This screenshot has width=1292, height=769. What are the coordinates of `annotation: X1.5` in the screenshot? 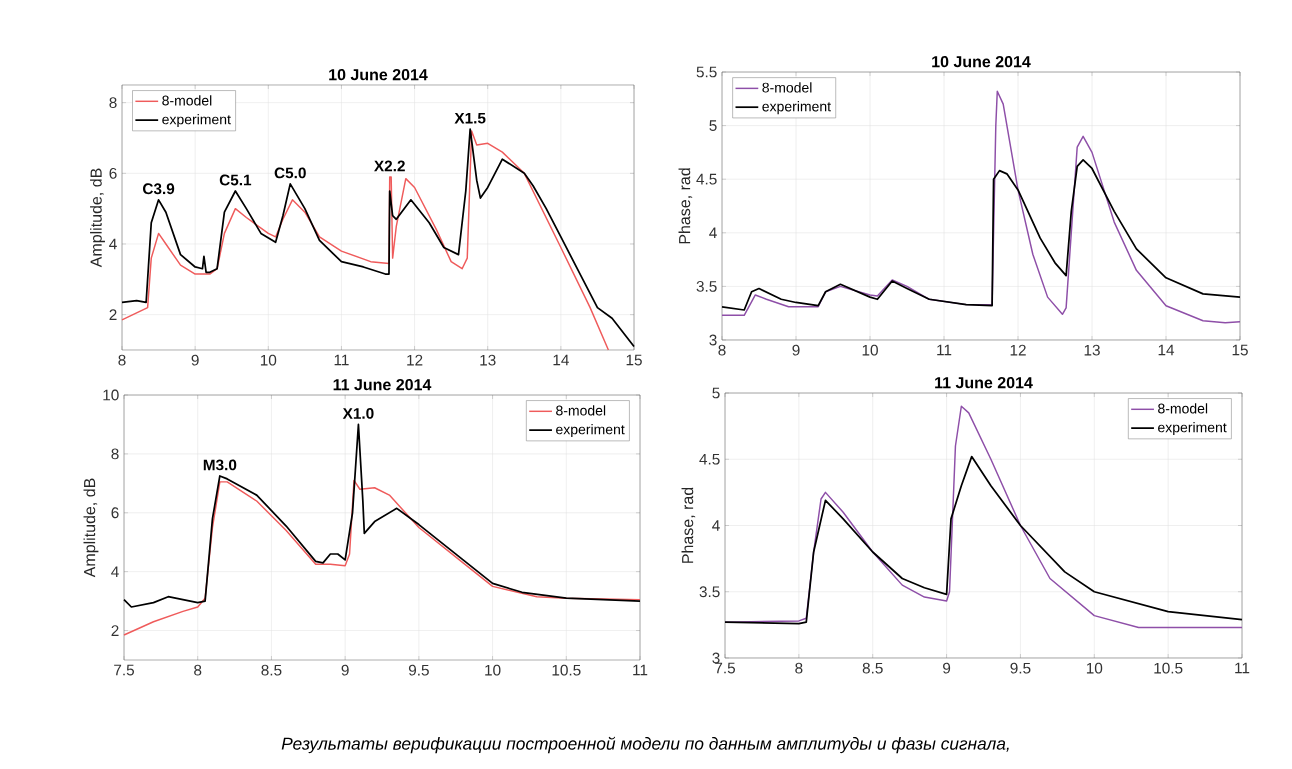 It's located at (470, 118).